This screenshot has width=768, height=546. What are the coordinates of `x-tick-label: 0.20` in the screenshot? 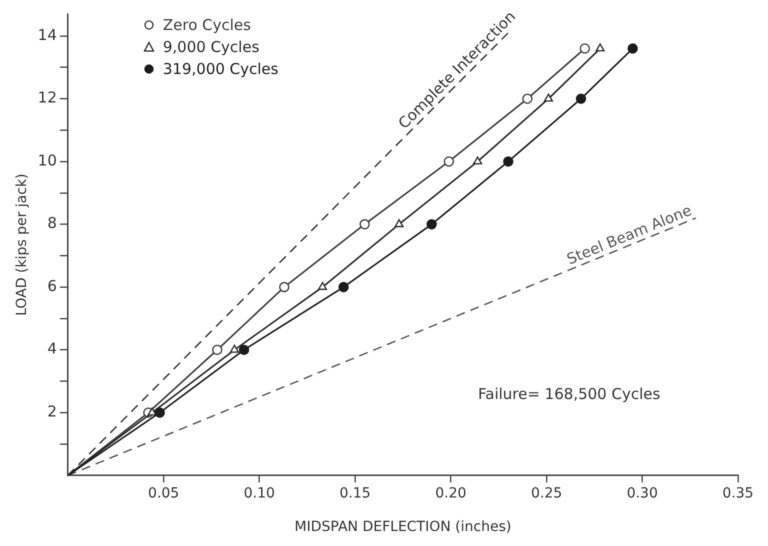 It's located at (450, 493).